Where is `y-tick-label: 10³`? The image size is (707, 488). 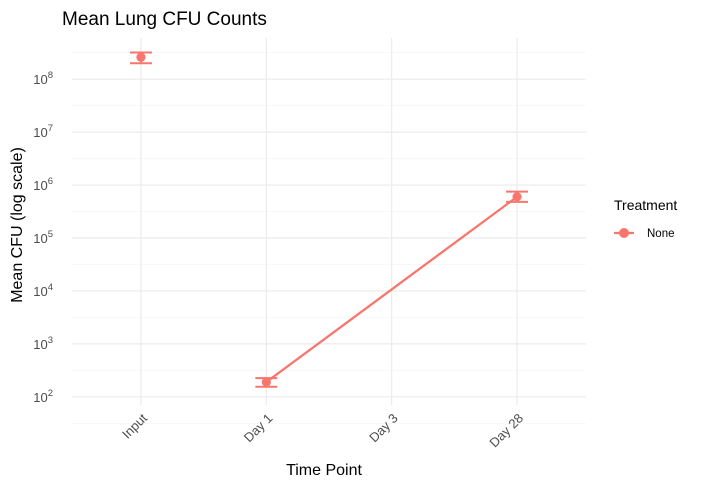
y-tick-label: 10³ is located at coordinates (43, 343).